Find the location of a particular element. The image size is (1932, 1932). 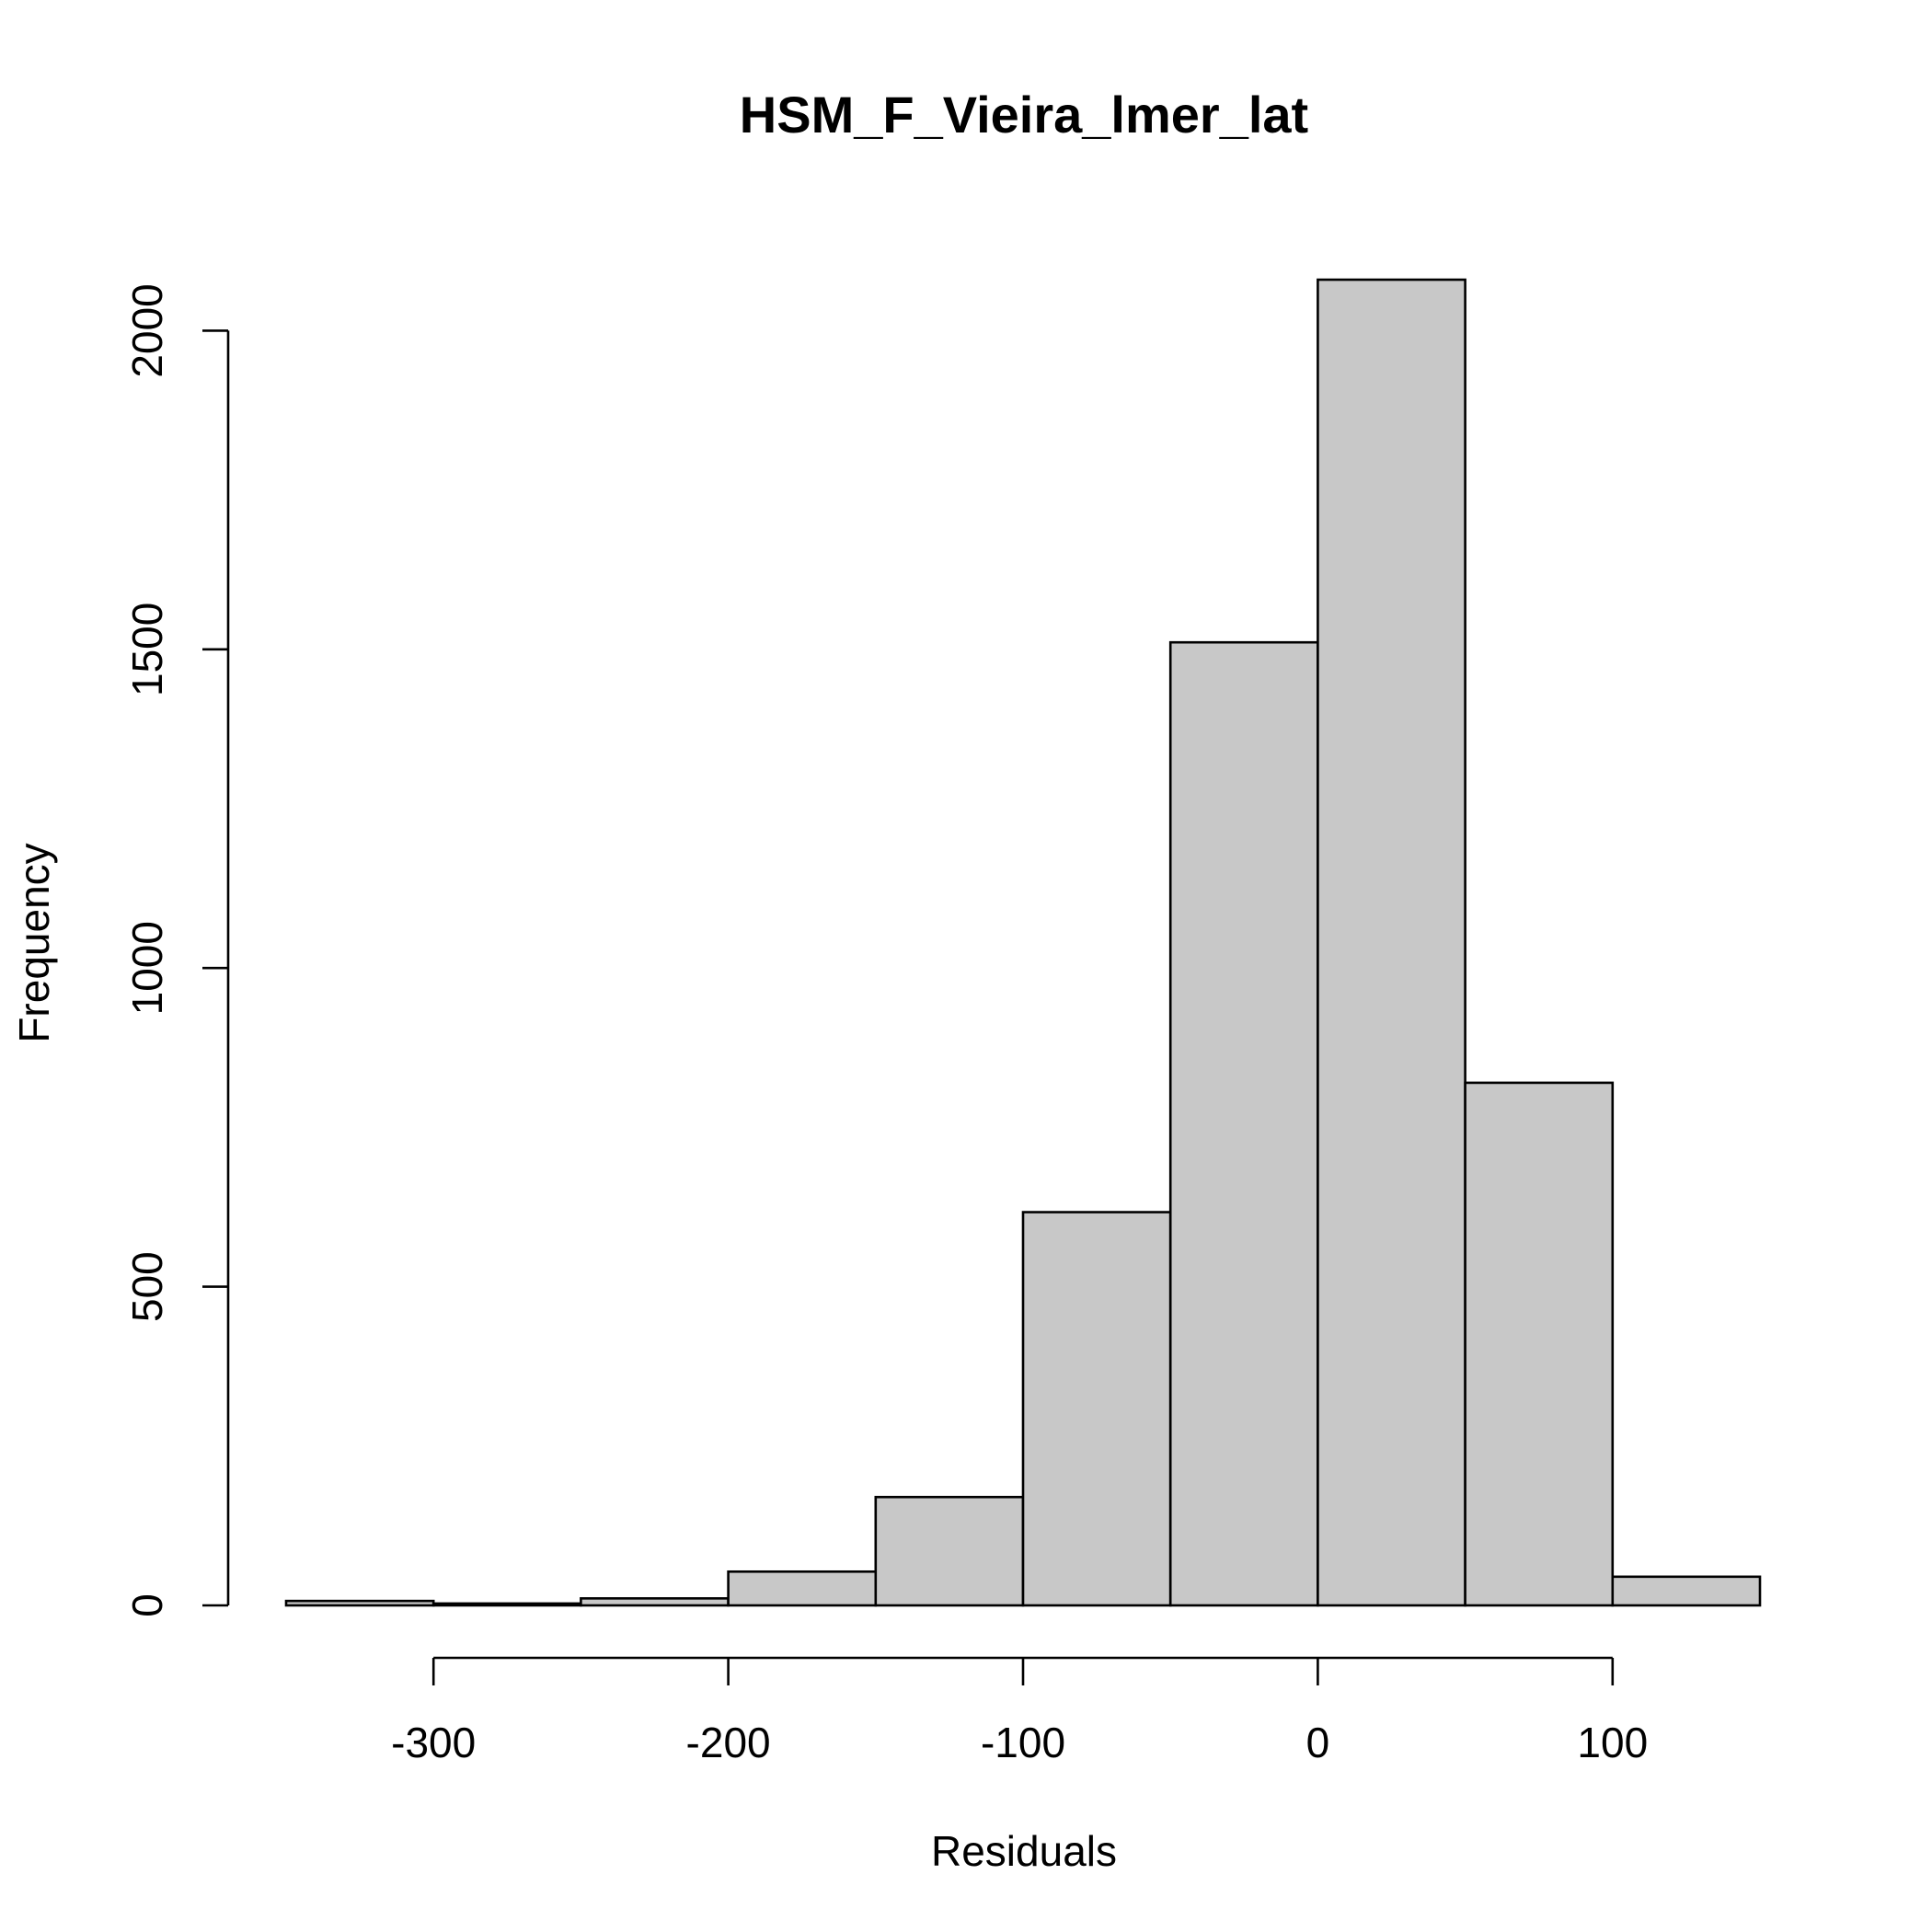

x-tick-label: -100 is located at coordinates (1023, 1742).